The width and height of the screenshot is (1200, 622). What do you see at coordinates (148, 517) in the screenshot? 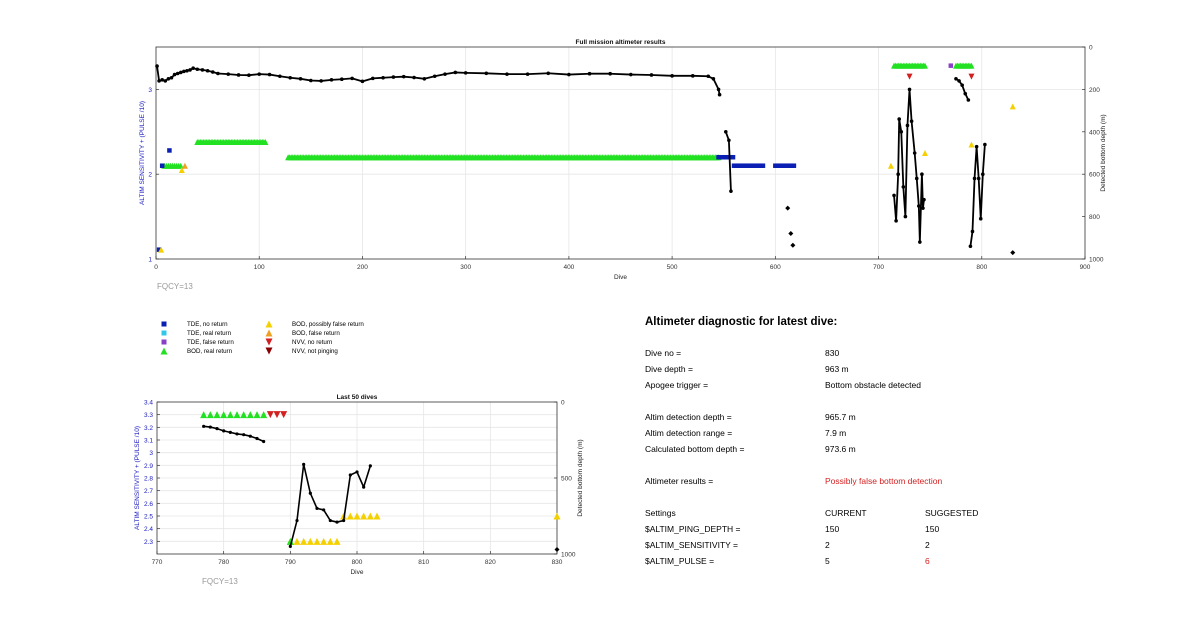
I see `y-tick-label: 2.5` at bounding box center [148, 517].